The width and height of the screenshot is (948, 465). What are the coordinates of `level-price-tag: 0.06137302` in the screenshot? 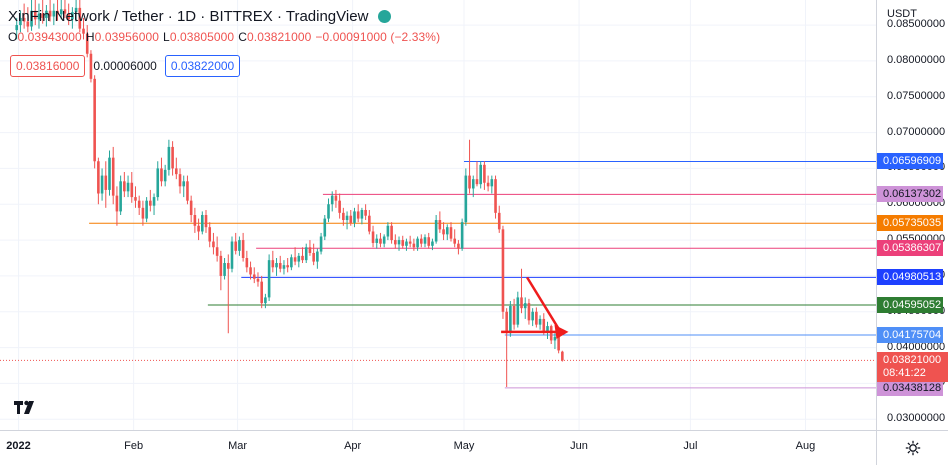 It's located at (910, 194).